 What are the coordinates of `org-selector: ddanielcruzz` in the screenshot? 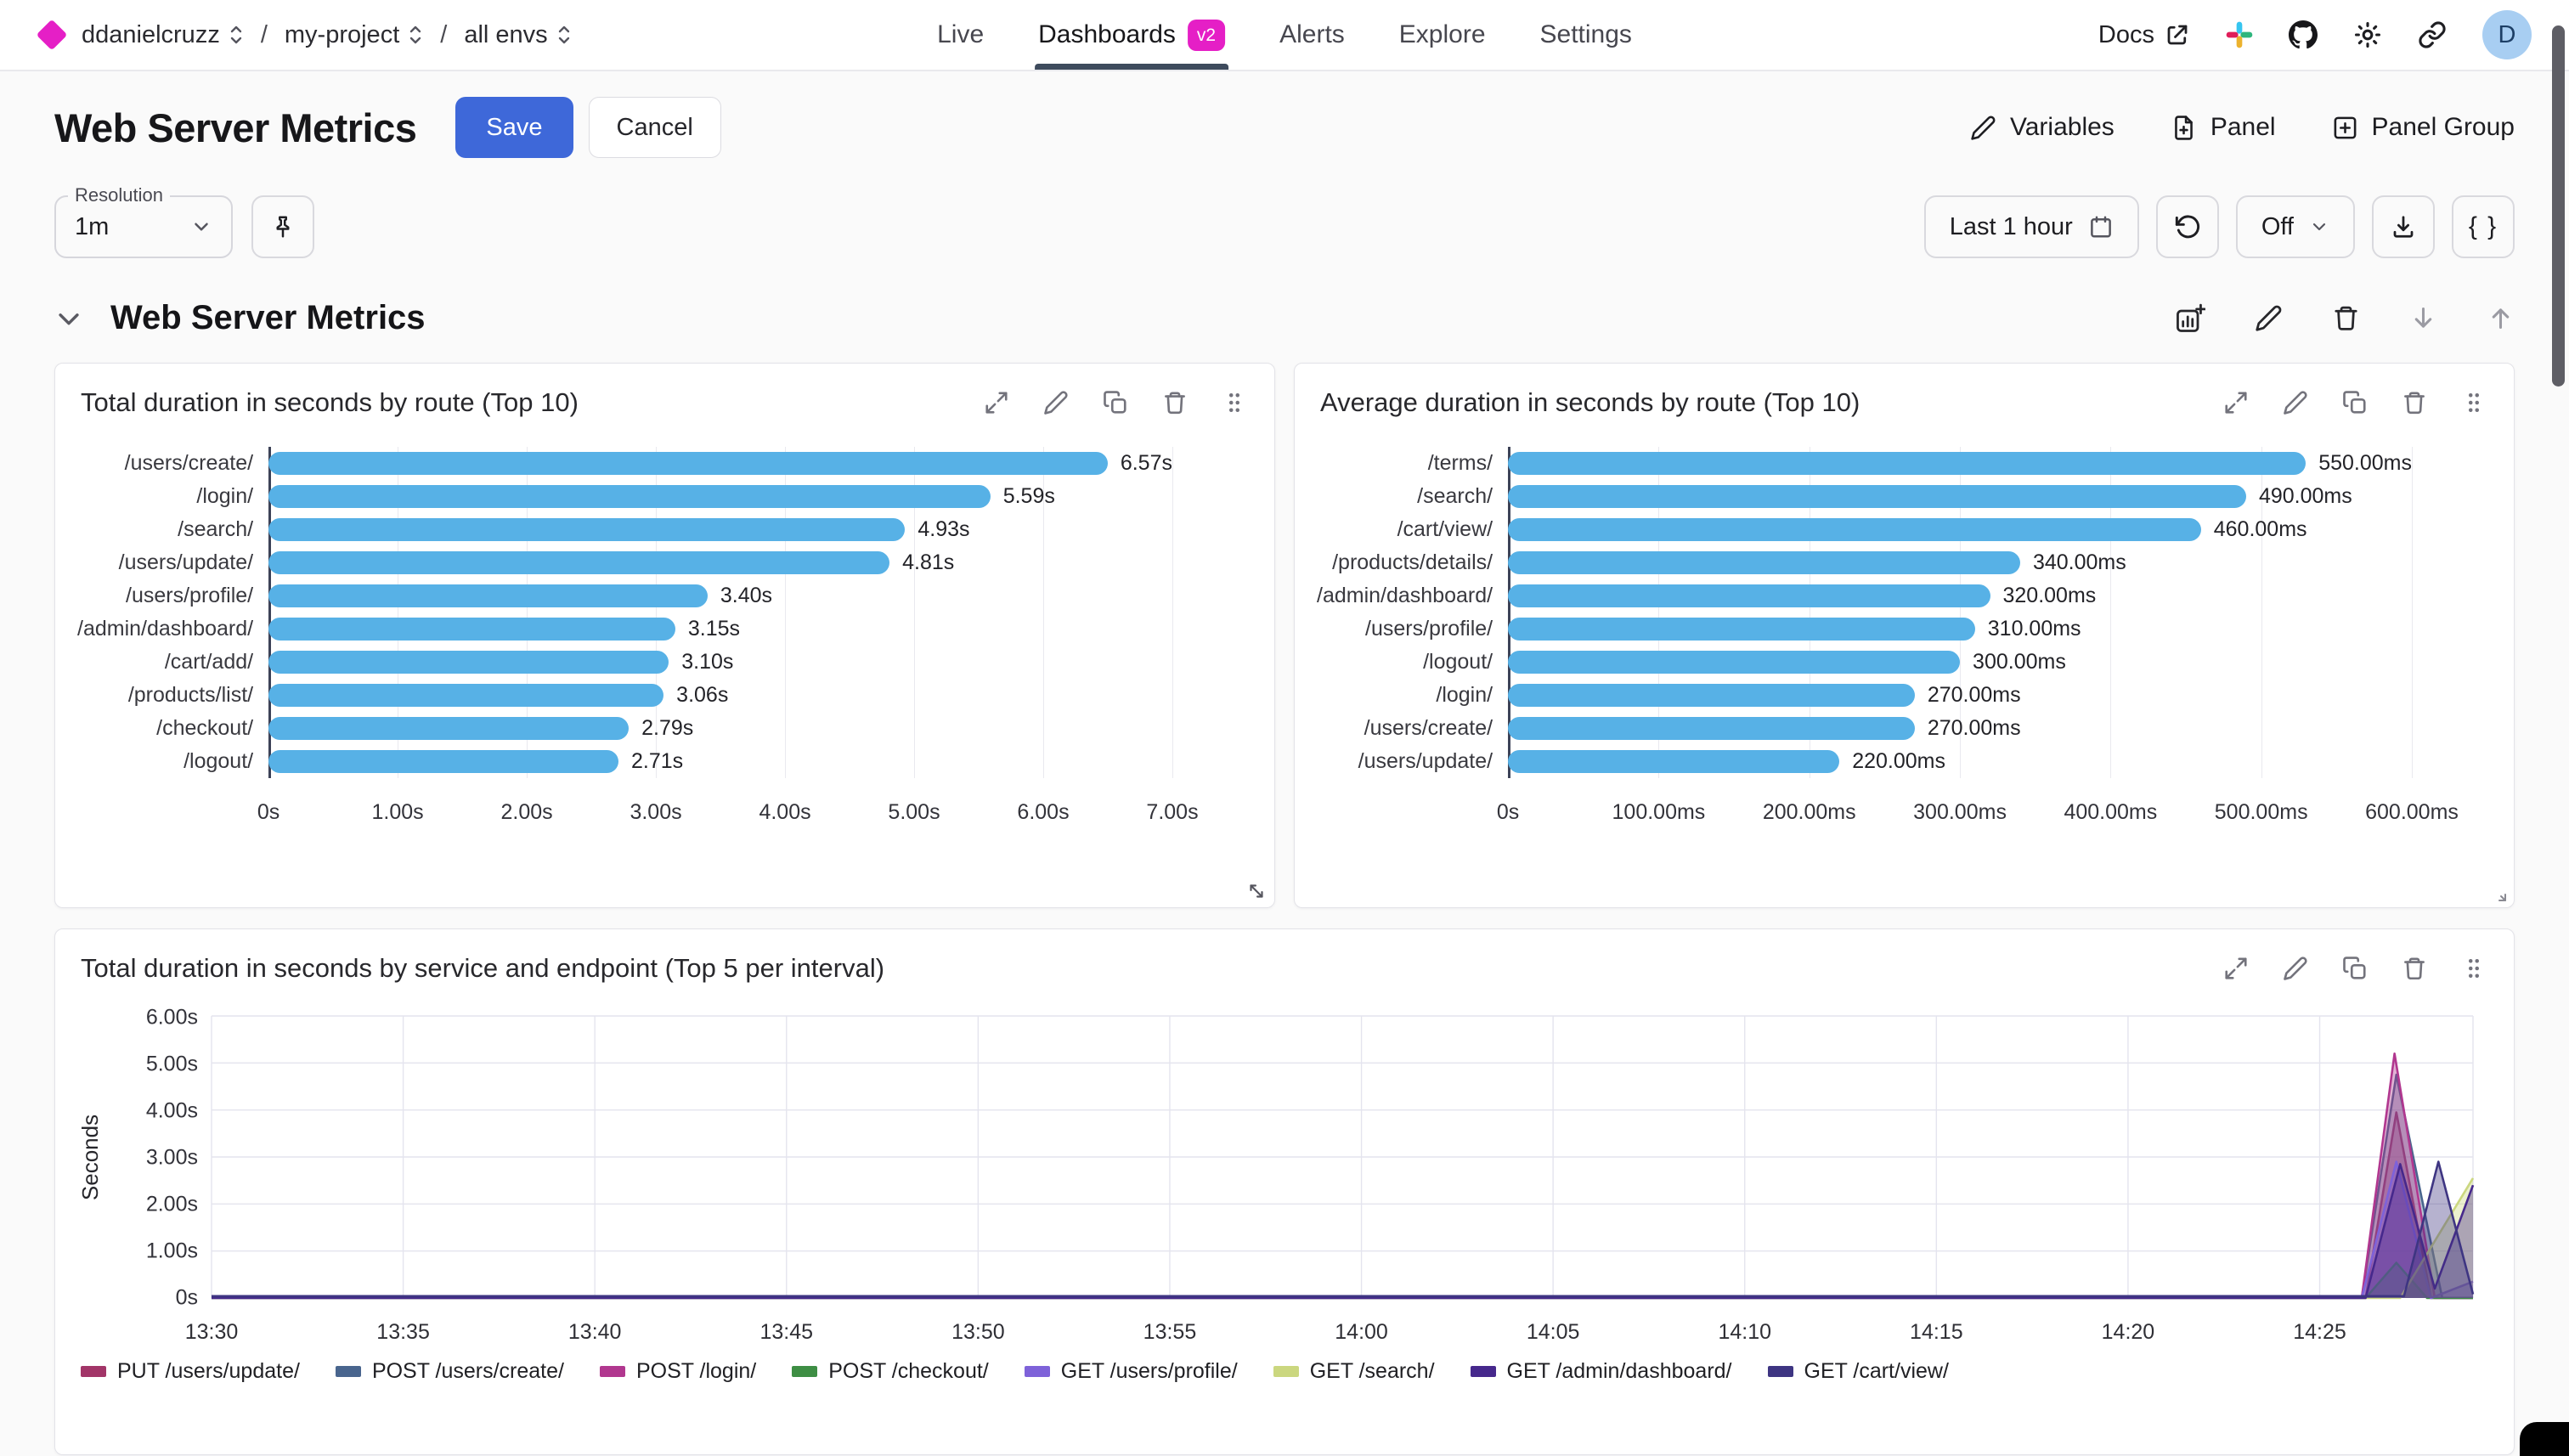 It's located at (163, 35).